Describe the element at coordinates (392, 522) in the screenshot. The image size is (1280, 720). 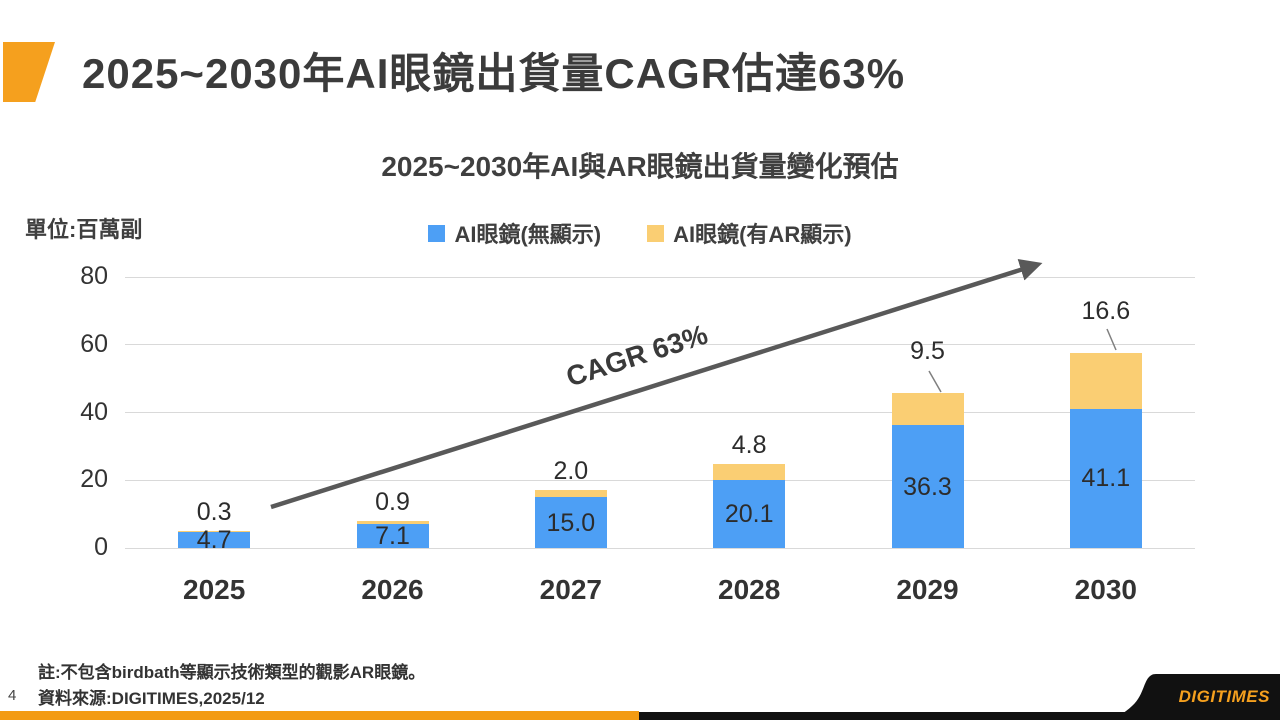
I see `bar-ar-glasses-2026` at that location.